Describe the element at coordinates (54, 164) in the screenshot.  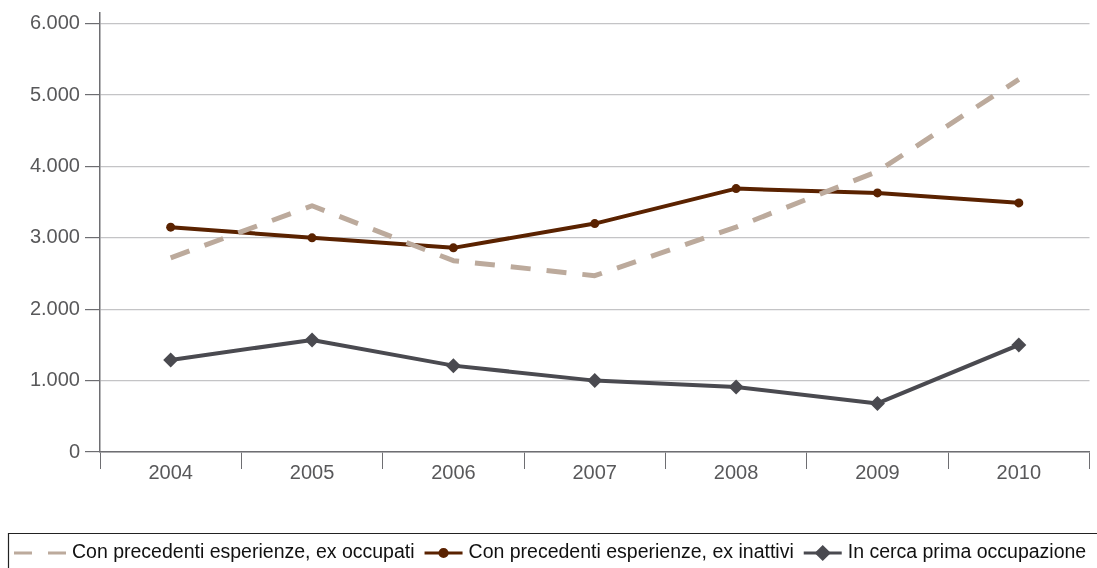
I see `y-tick-label: 4.000` at that location.